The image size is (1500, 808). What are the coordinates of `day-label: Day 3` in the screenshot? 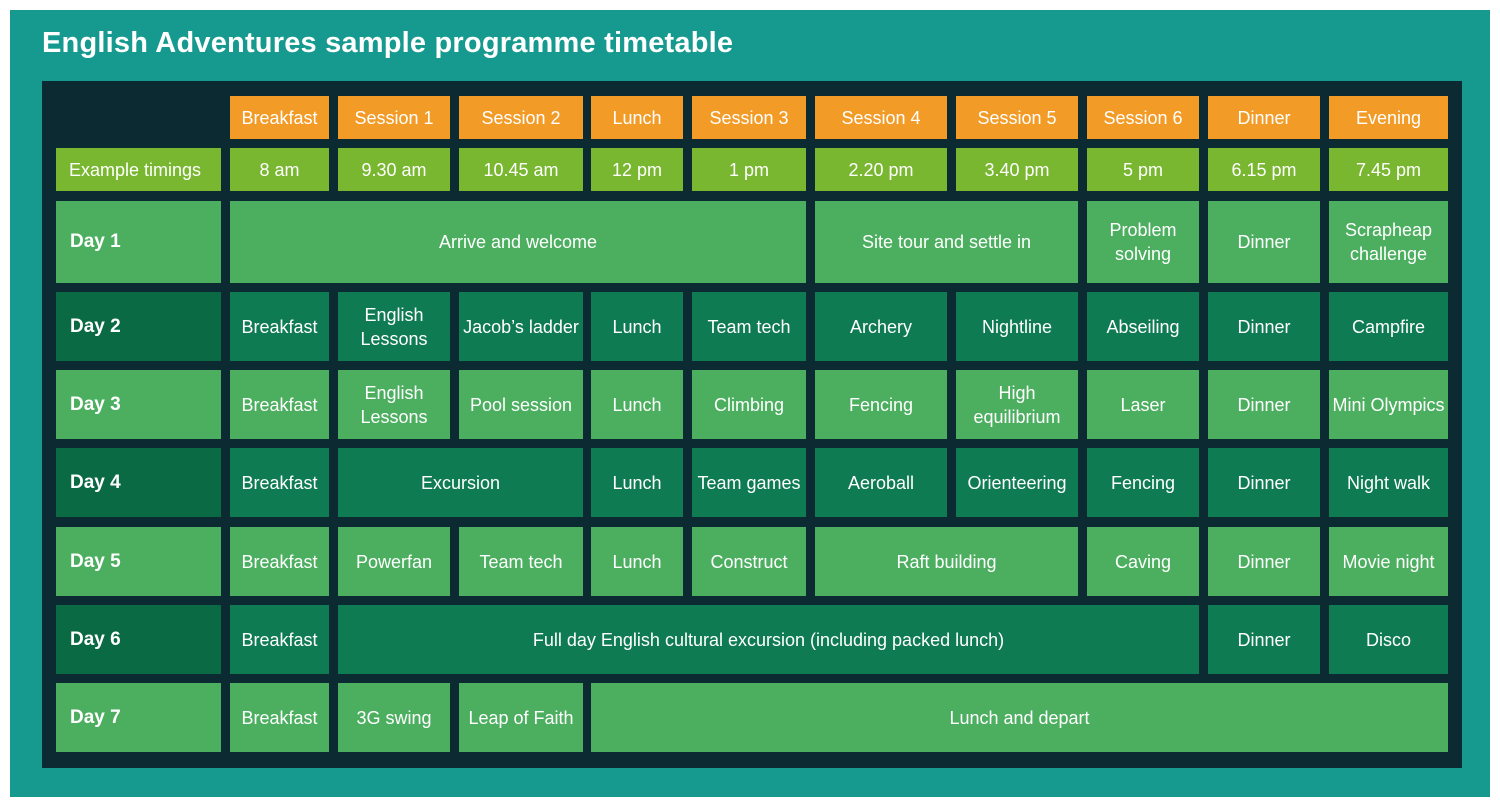 It's located at (138, 404).